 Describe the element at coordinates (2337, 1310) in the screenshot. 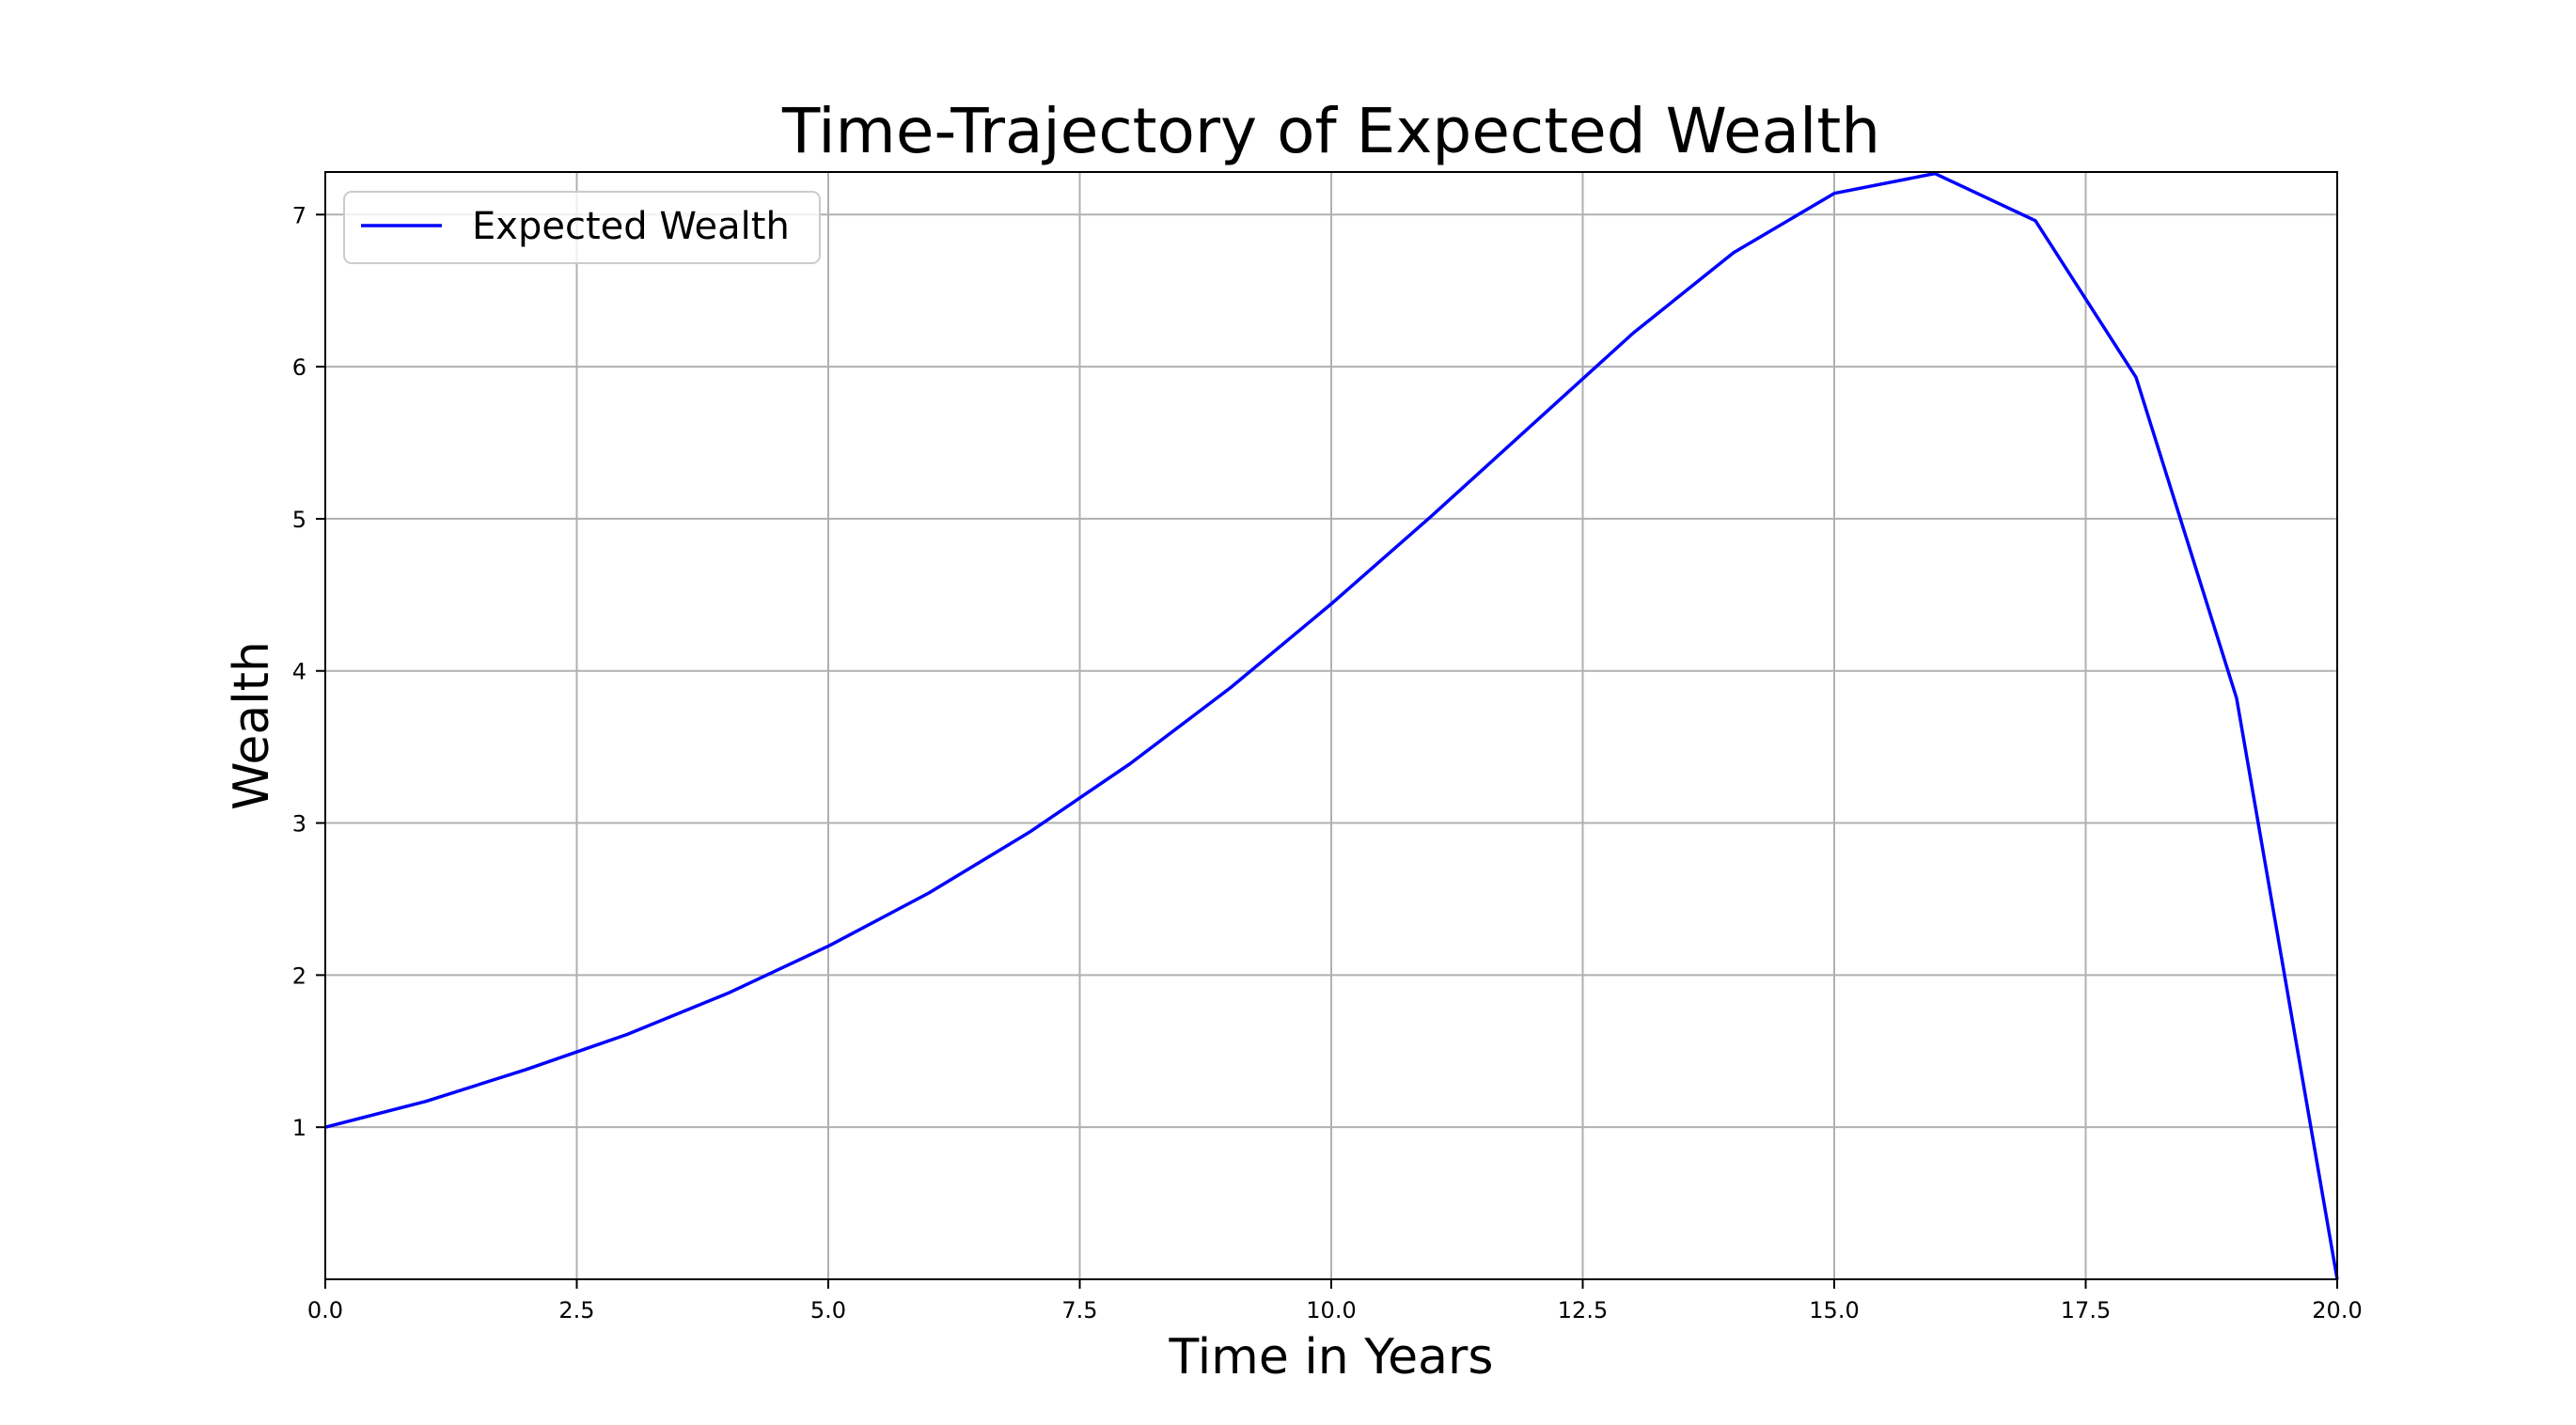

I see `x-tick-label: 20.0` at that location.